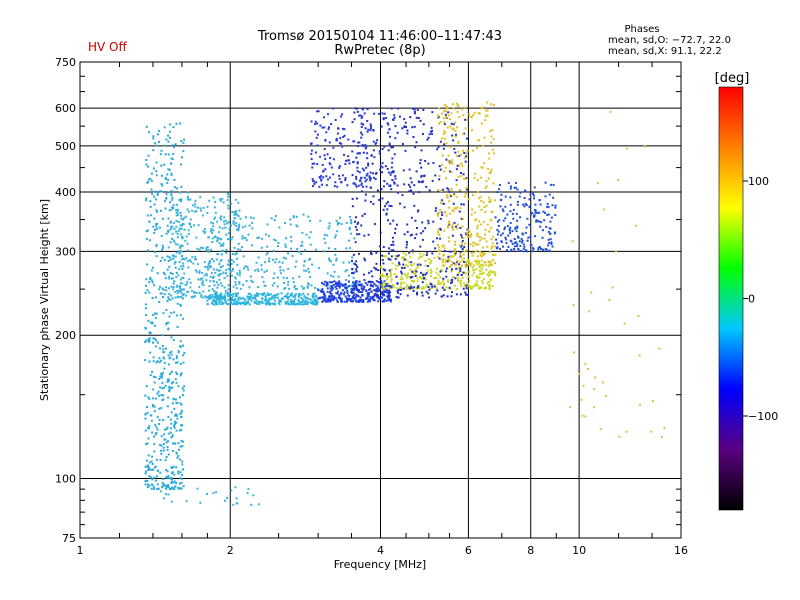 The width and height of the screenshot is (800, 600). What do you see at coordinates (65, 108) in the screenshot?
I see `y-tick-label: 600` at bounding box center [65, 108].